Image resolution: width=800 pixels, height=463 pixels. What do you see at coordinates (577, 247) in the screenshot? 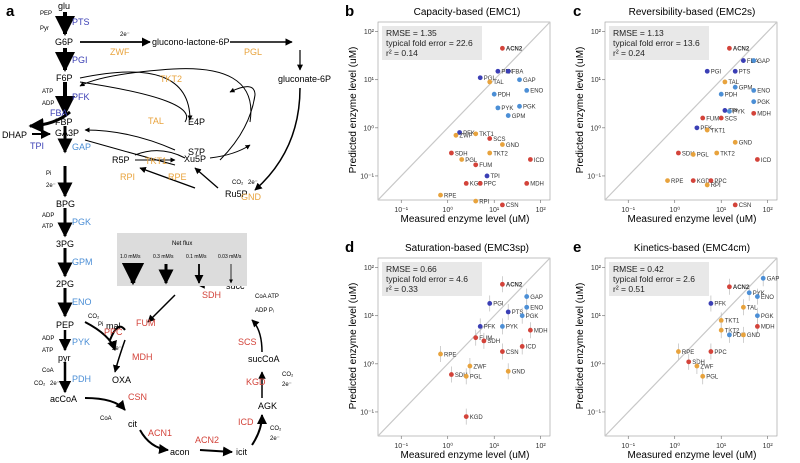
I see `panel-letter-e: e` at bounding box center [577, 247].